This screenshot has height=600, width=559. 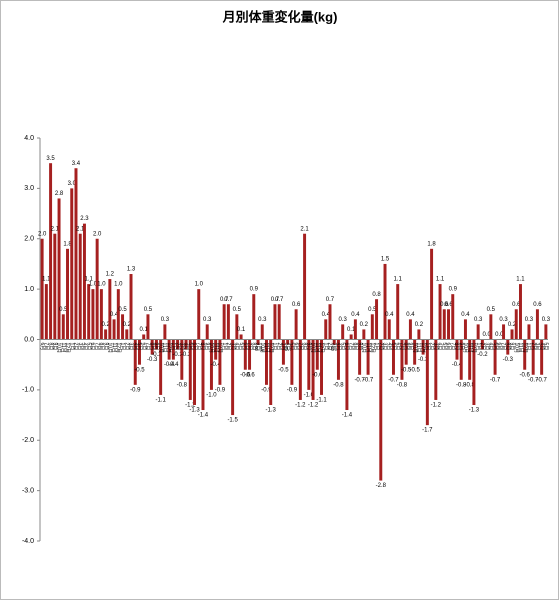 What do you see at coordinates (423, 360) in the screenshot?
I see `data-label: -0.3` at bounding box center [423, 360].